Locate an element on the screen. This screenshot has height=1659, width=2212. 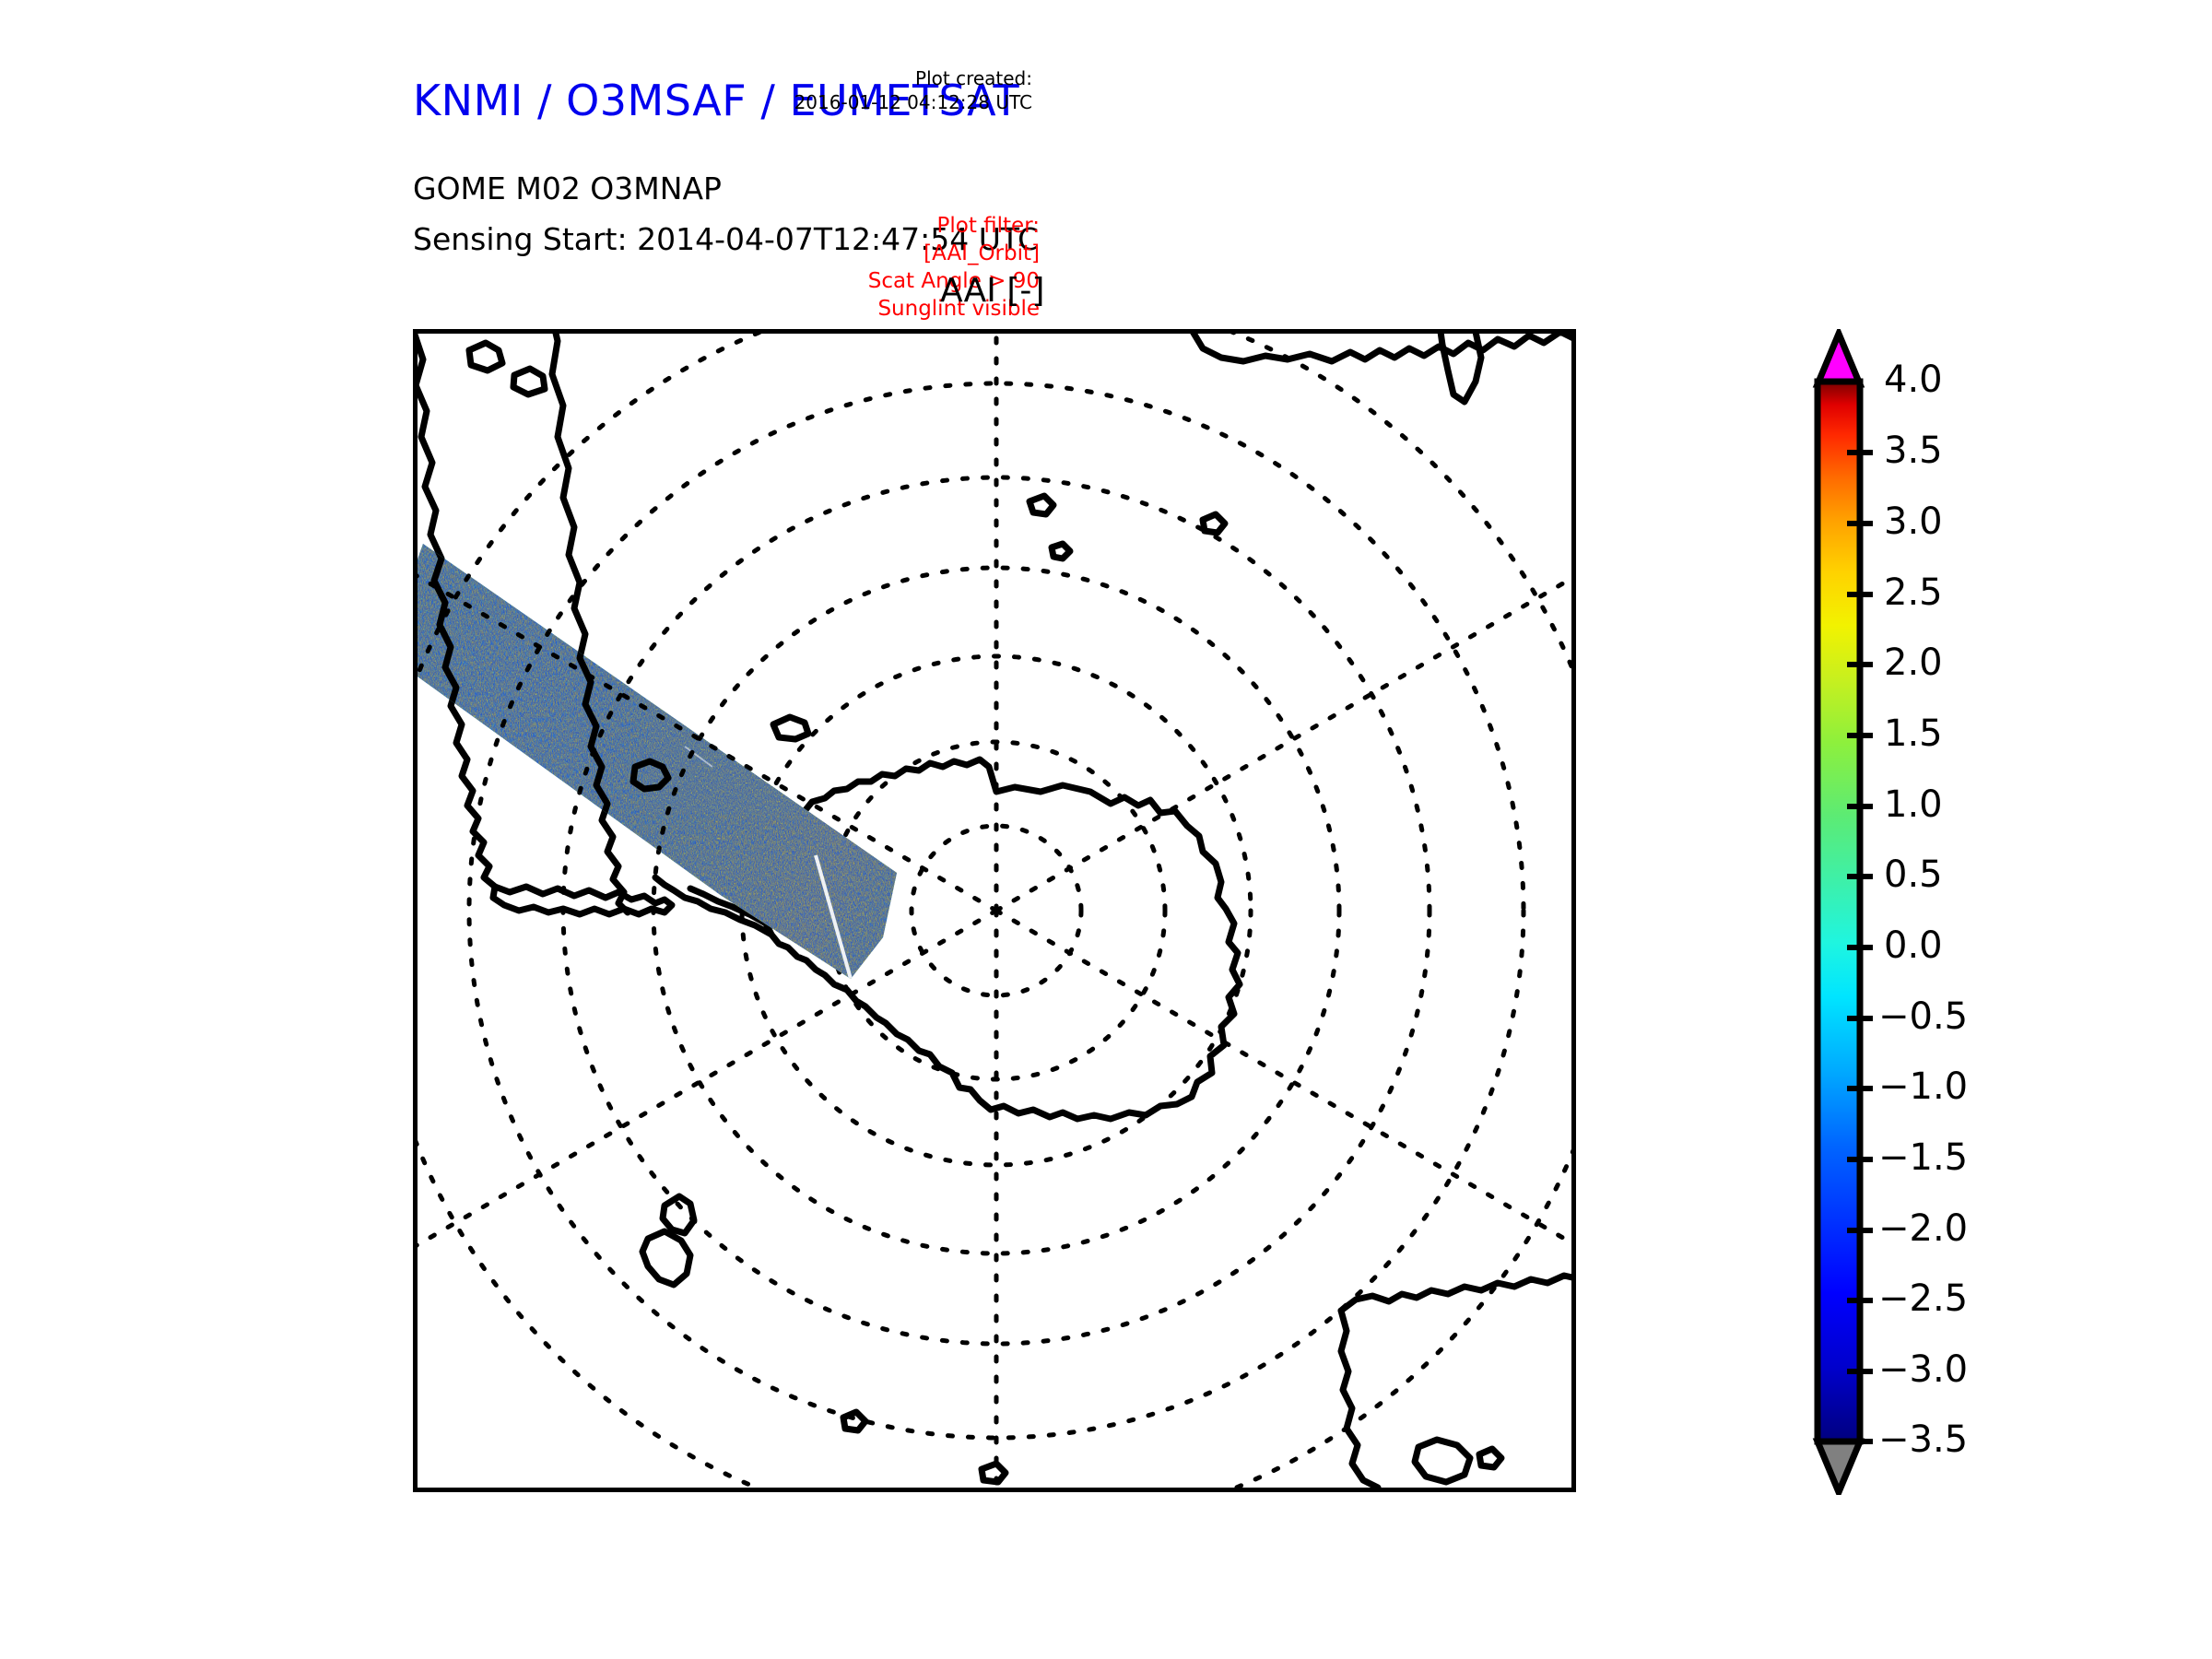
colorbar-tick-label: −3.0 is located at coordinates (1923, 1369).